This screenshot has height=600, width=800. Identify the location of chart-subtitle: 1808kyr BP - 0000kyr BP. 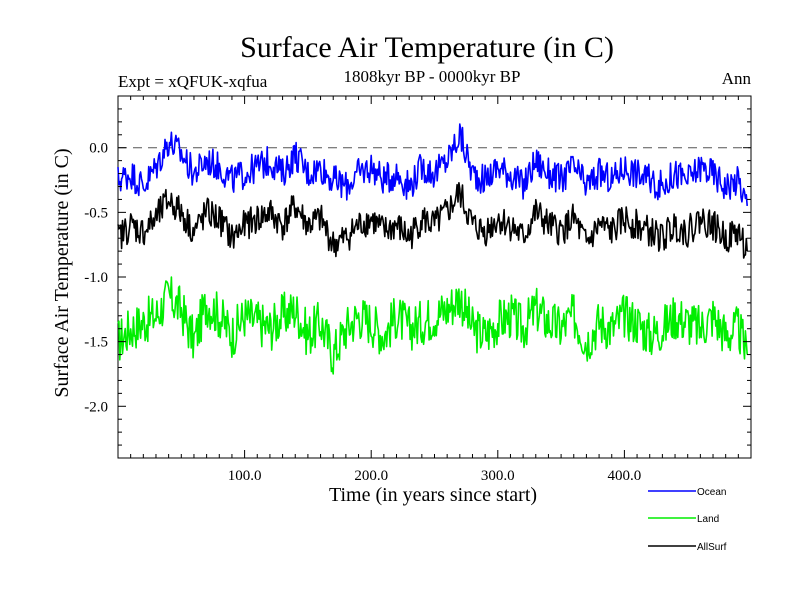
(432, 76).